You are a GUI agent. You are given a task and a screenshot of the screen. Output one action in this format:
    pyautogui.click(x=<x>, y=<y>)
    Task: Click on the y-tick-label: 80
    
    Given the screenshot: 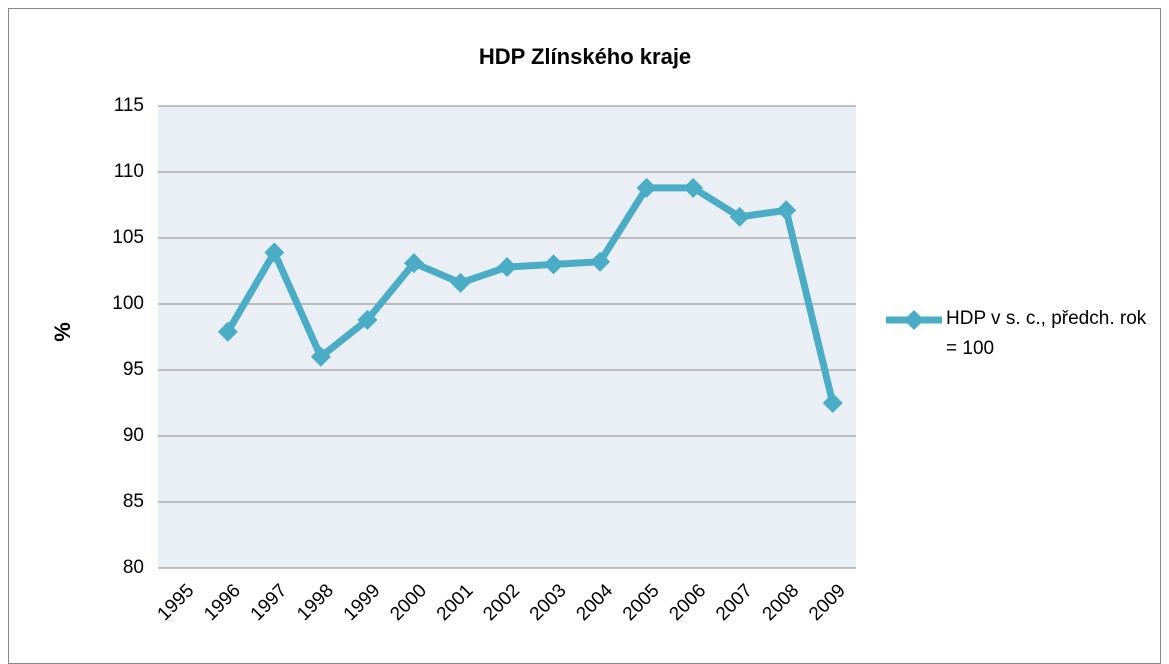 What is the action you would take?
    pyautogui.click(x=133, y=567)
    